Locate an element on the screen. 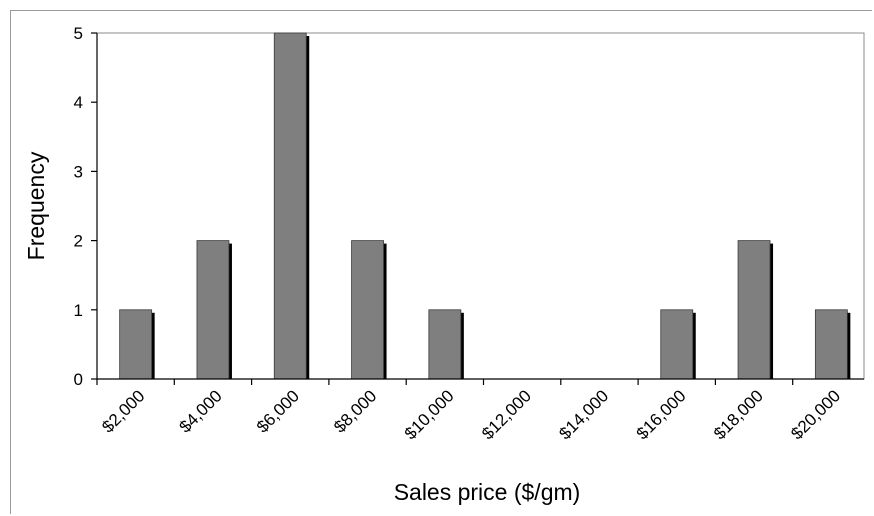 The width and height of the screenshot is (874, 516). y-tick-label: 5 is located at coordinates (78, 33).